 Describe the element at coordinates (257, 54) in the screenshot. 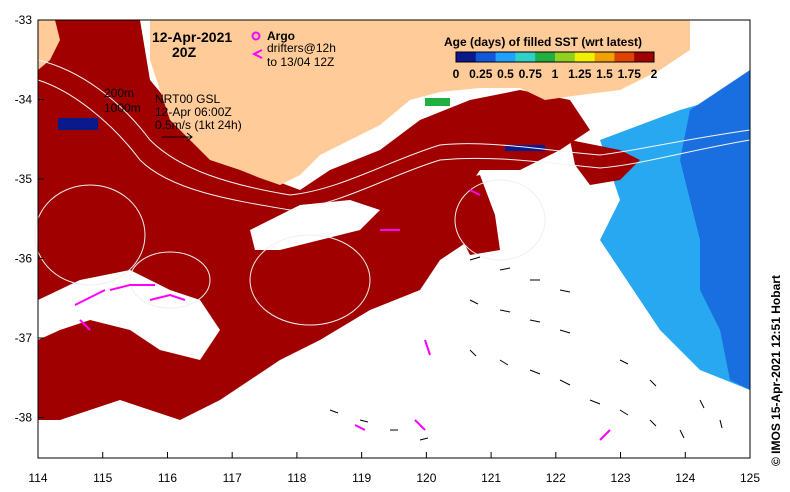

I see `drifter-legend-icon` at that location.